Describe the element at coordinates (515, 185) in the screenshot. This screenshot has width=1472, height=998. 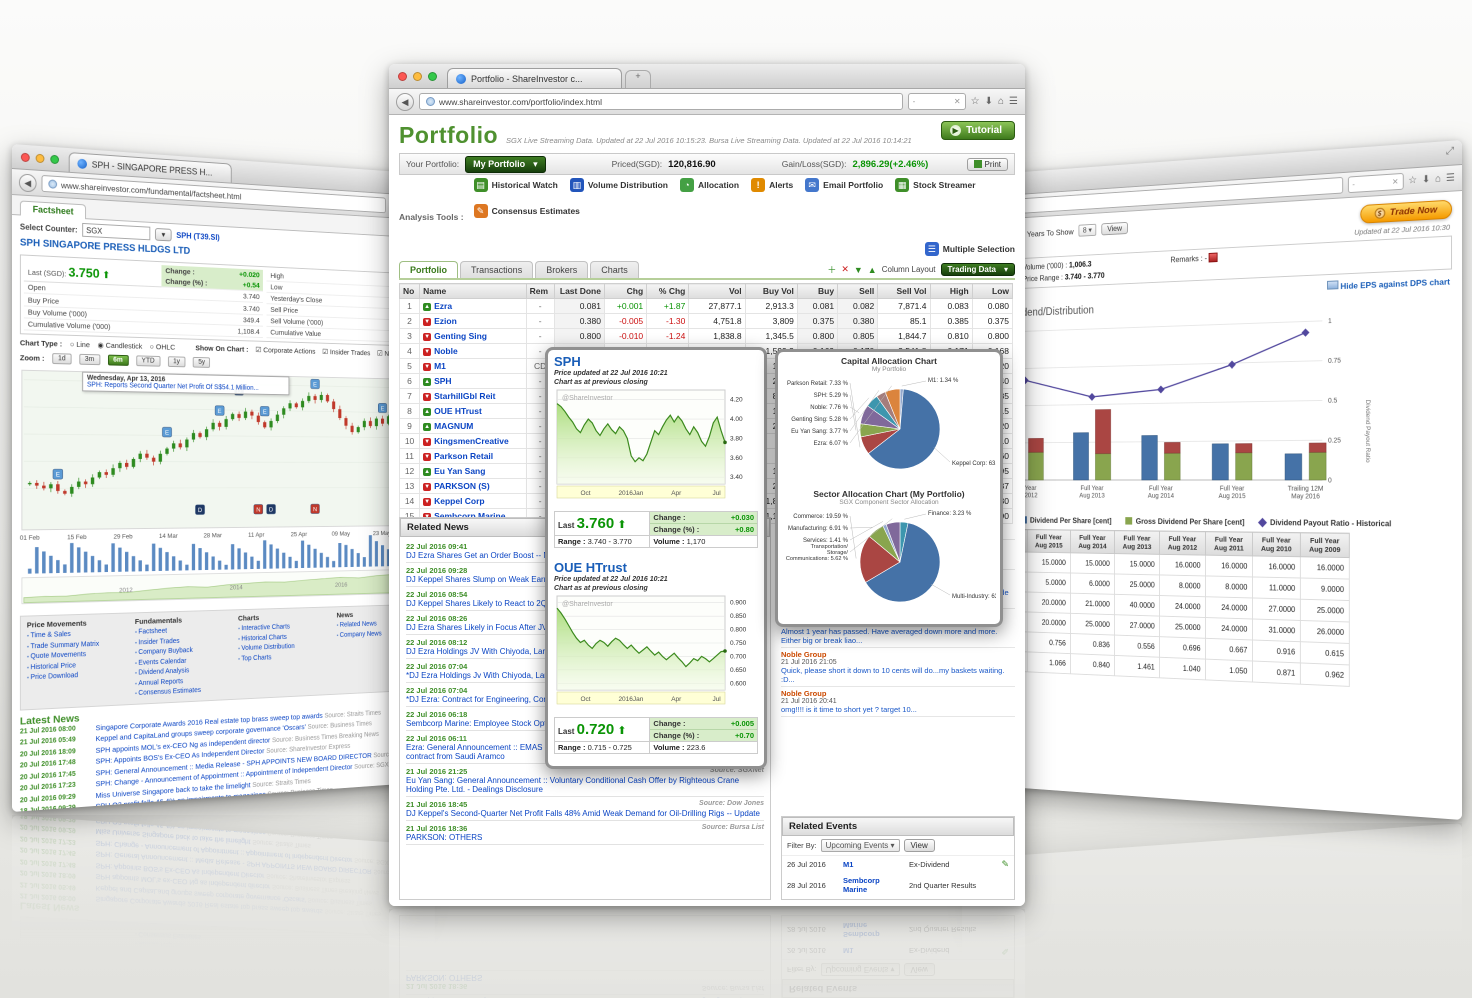
I see `tool-historical-watch: ▤ Historical Watch` at that location.